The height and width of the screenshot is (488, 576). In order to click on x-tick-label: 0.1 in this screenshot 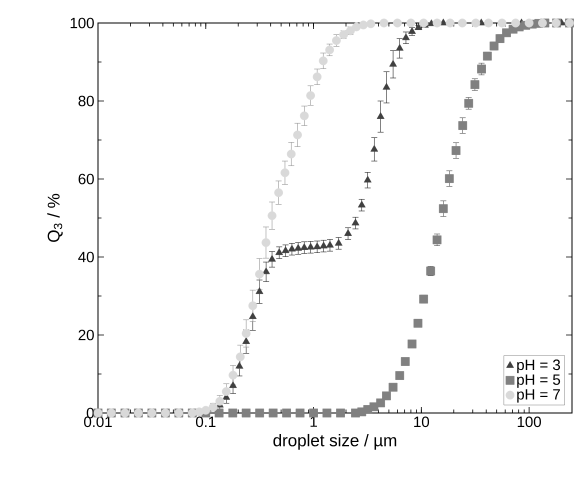, I will do `click(206, 422)`.